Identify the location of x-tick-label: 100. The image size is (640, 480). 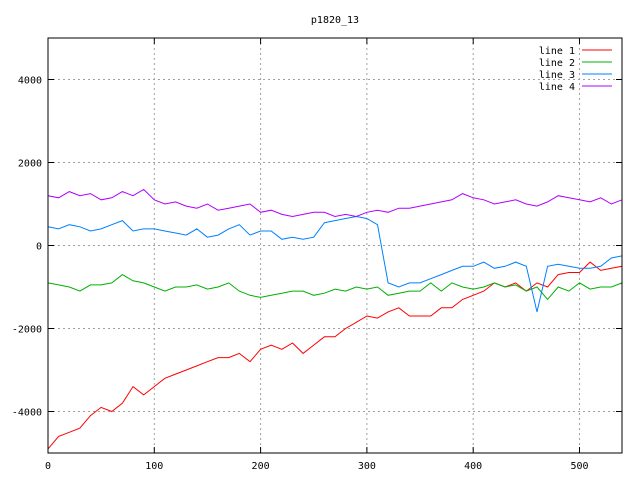
(154, 466).